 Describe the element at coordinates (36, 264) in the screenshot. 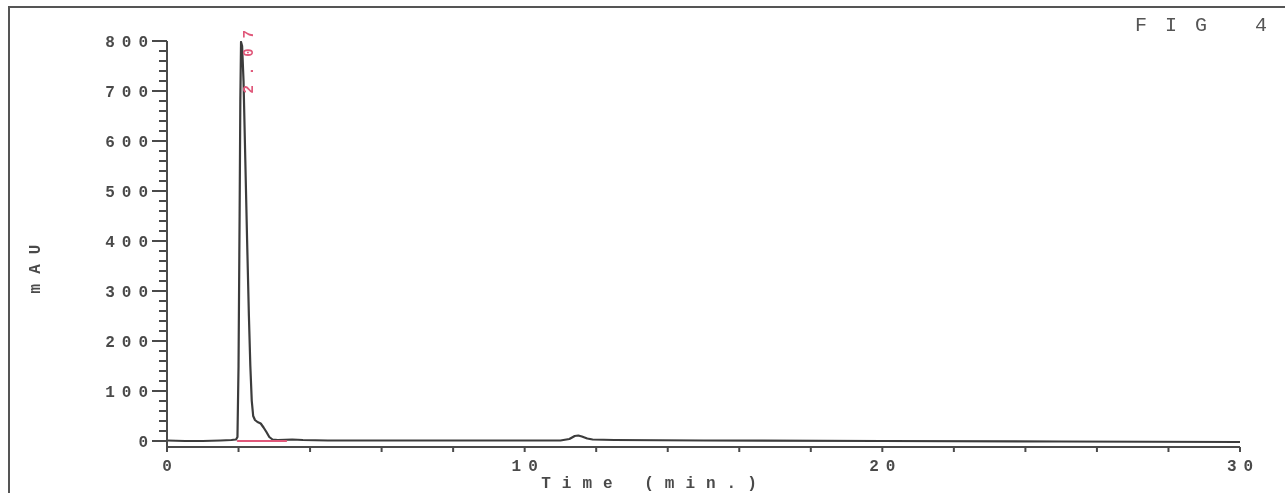

I see `y-axis-title: mAU` at that location.